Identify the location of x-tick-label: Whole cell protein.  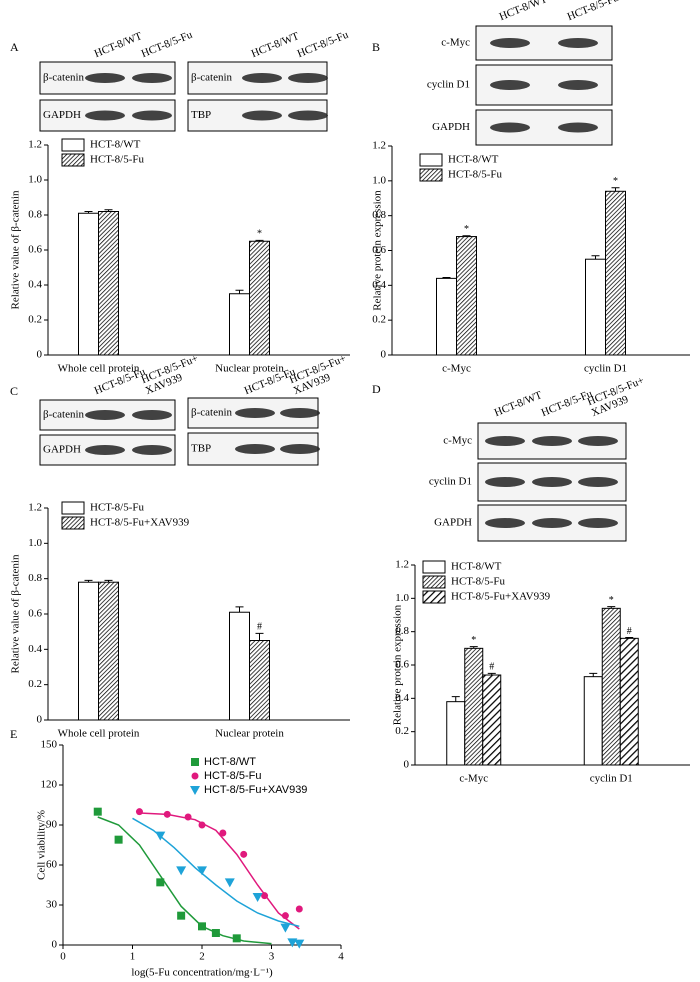
(99, 734).